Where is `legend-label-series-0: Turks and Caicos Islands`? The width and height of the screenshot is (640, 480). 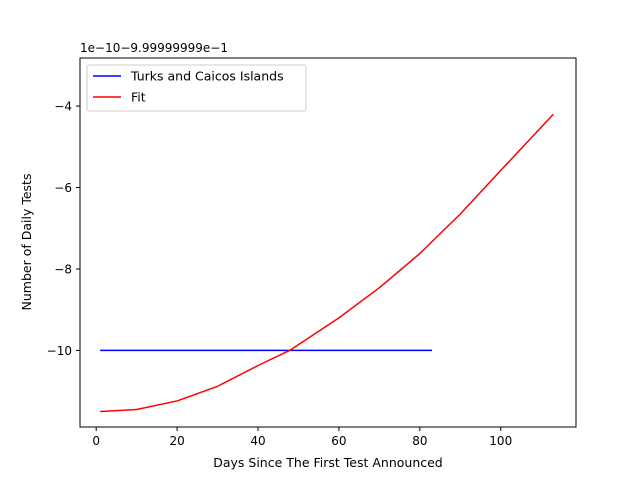
legend-label-series-0: Turks and Caicos Islands is located at coordinates (207, 76).